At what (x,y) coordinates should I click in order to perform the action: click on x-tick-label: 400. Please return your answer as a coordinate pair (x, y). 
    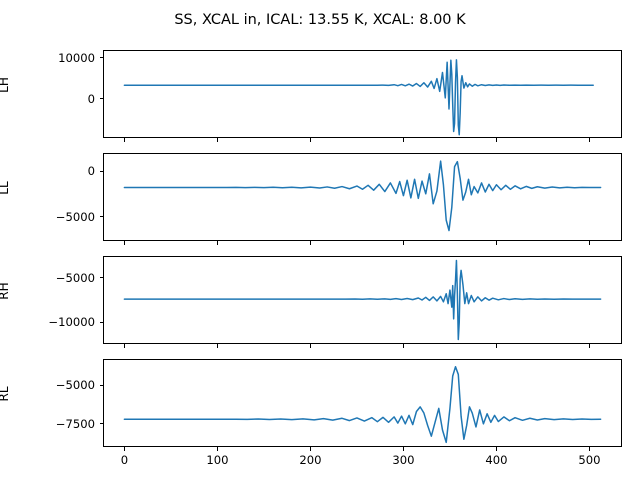
    Looking at the image, I should click on (496, 460).